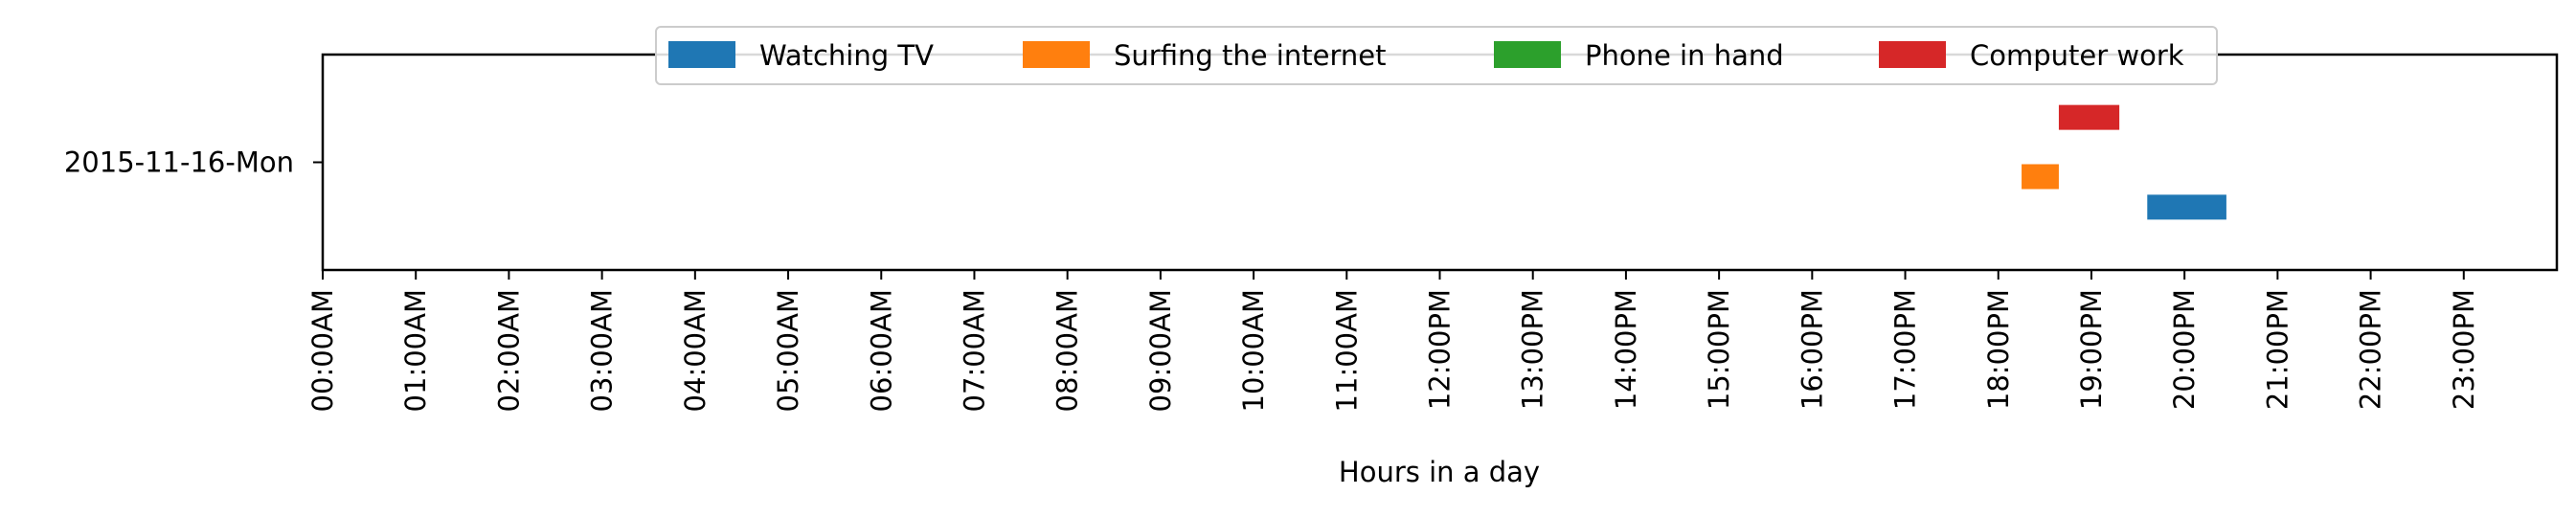 The height and width of the screenshot is (517, 2576). What do you see at coordinates (2277, 349) in the screenshot?
I see `x-tick-label: 21:00PM` at bounding box center [2277, 349].